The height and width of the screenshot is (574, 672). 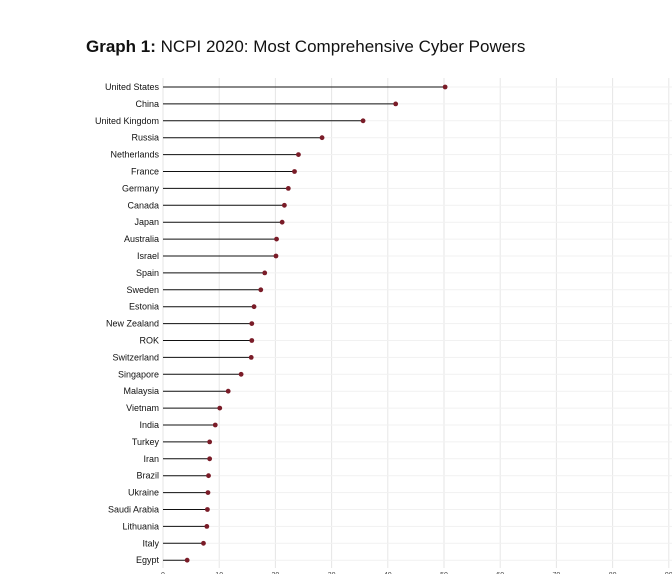 I want to click on category-label: Australia, so click(x=141, y=239).